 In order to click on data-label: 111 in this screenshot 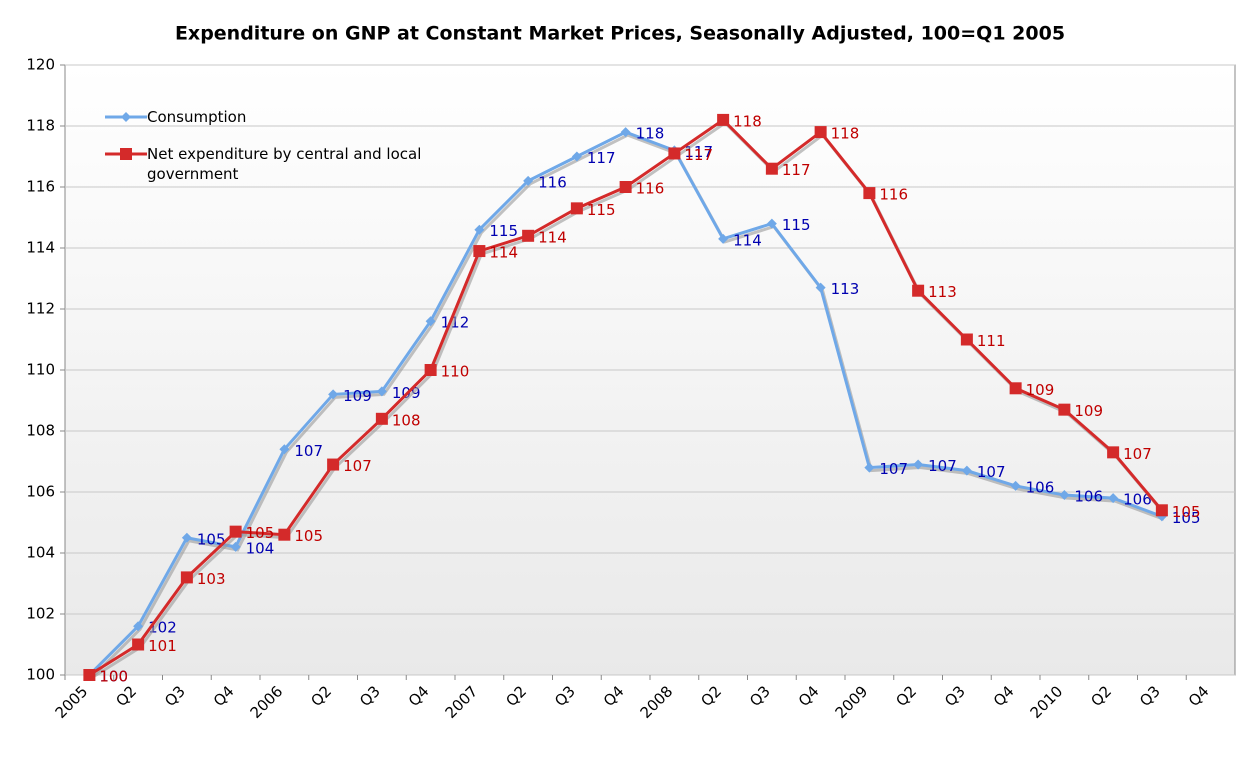, I will do `click(991, 341)`.